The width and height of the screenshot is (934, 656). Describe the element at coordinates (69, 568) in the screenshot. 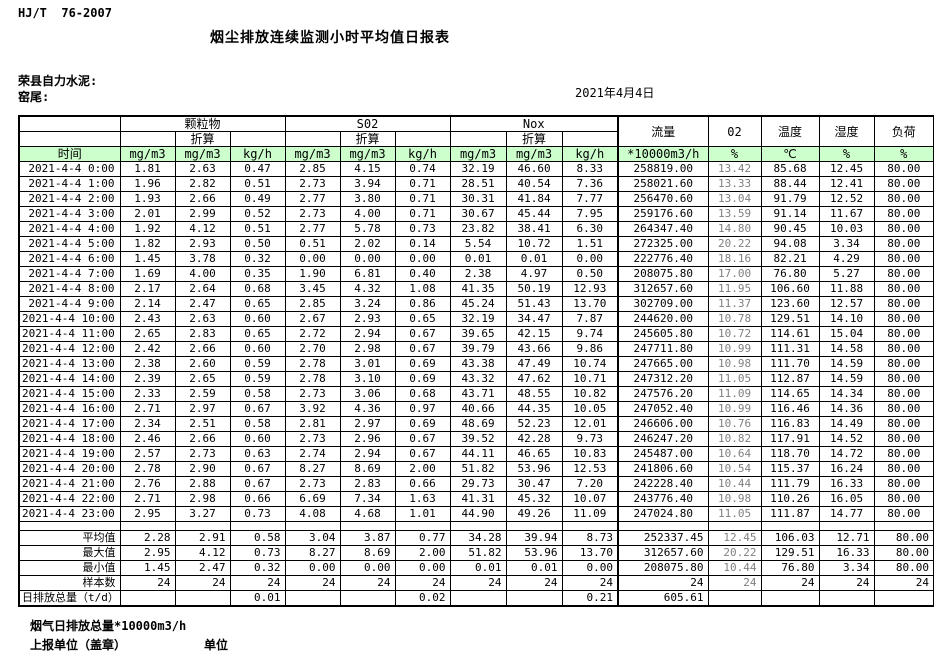

I see `summary-label-cell: 最小值` at that location.